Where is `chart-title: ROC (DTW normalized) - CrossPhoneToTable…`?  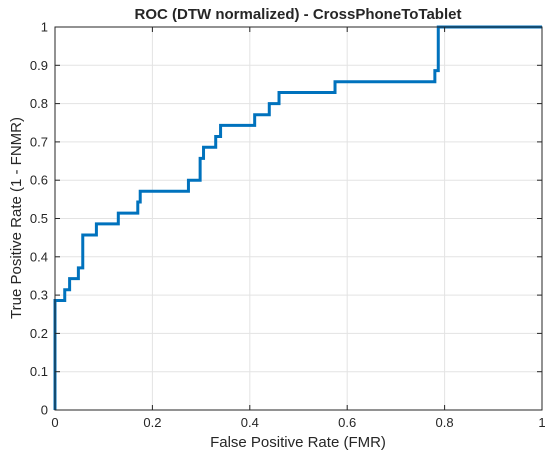
chart-title: ROC (DTW normalized) - CrossPhoneToTable… is located at coordinates (298, 14).